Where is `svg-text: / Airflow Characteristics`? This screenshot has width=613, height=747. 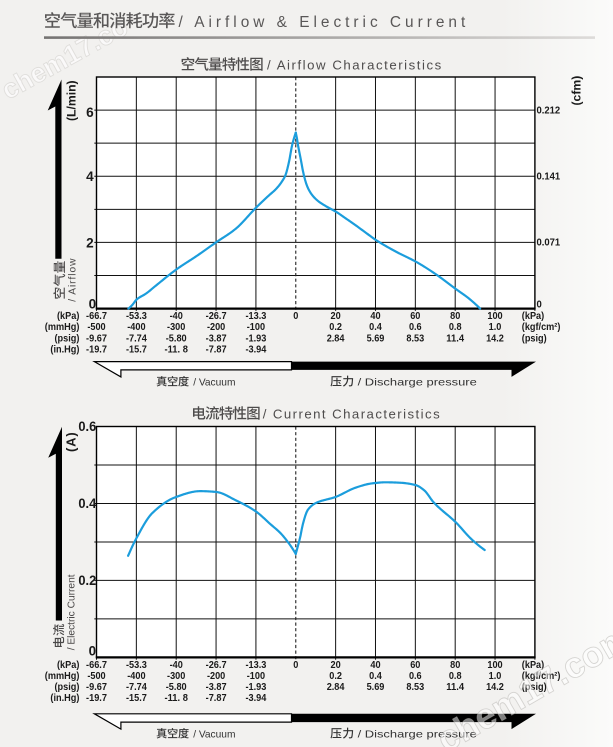
svg-text: / Airflow Characteristics is located at coordinates (355, 65).